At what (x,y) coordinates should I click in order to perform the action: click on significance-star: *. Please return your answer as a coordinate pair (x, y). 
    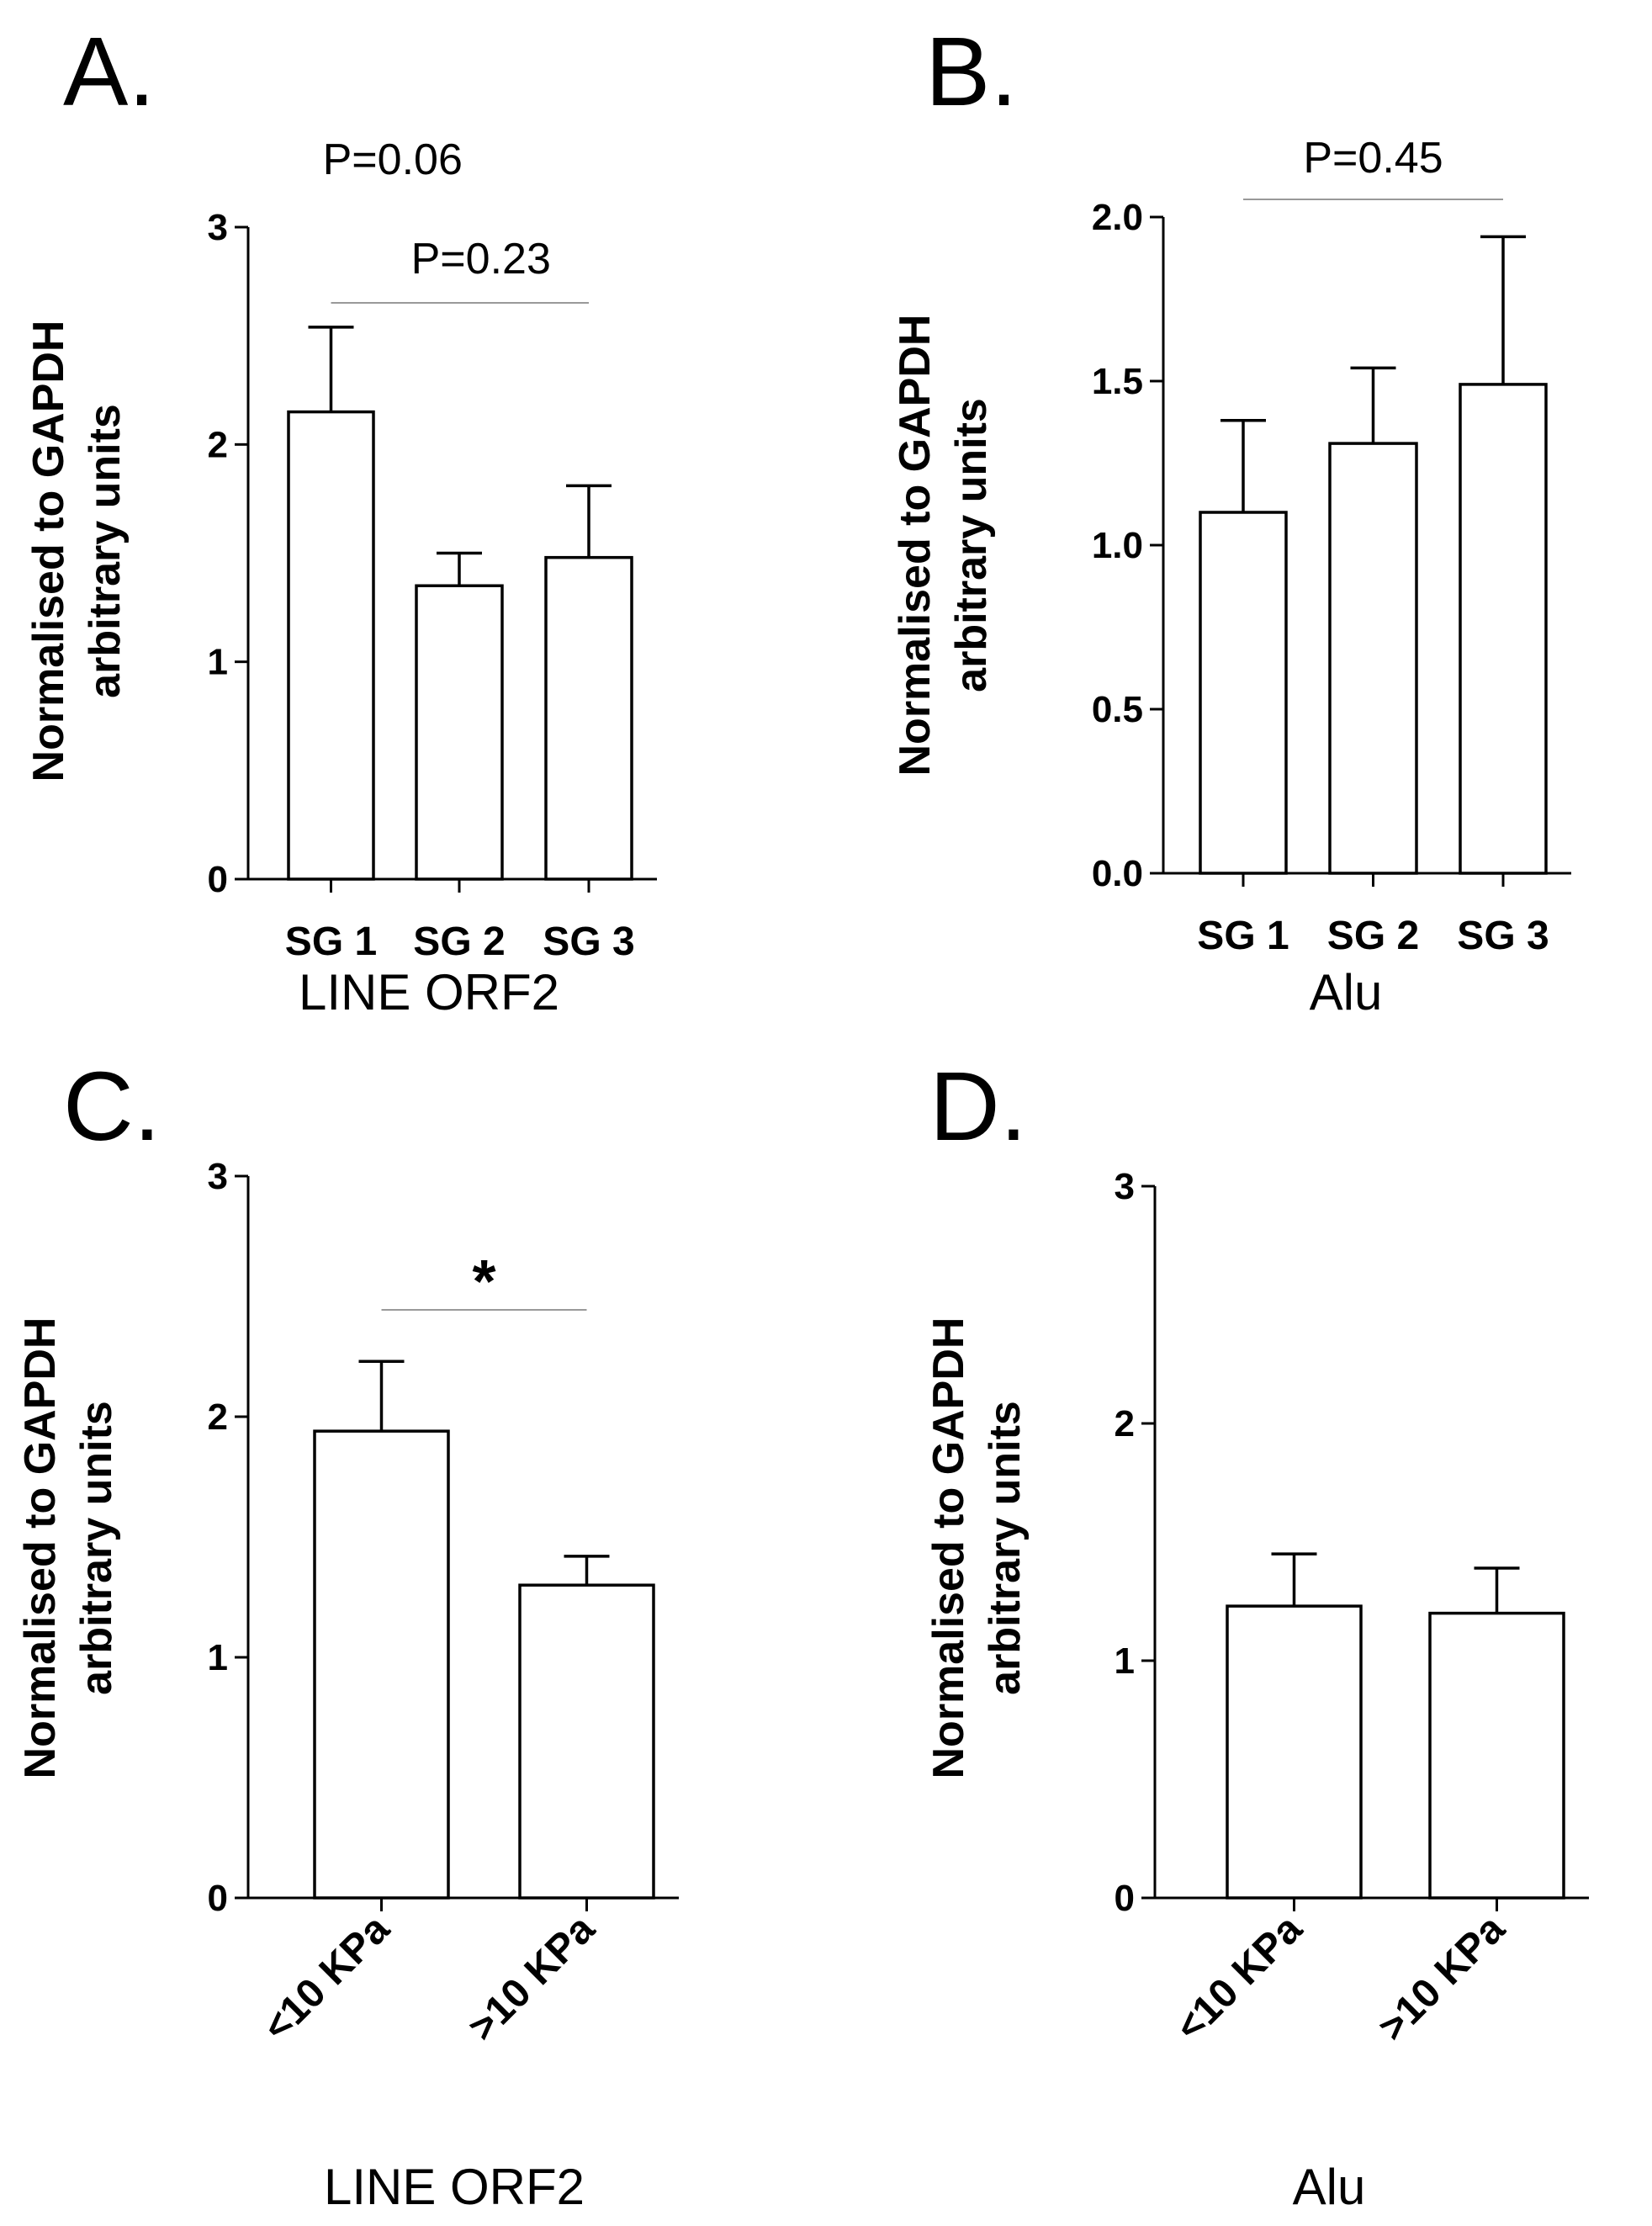
    Looking at the image, I should click on (483, 1282).